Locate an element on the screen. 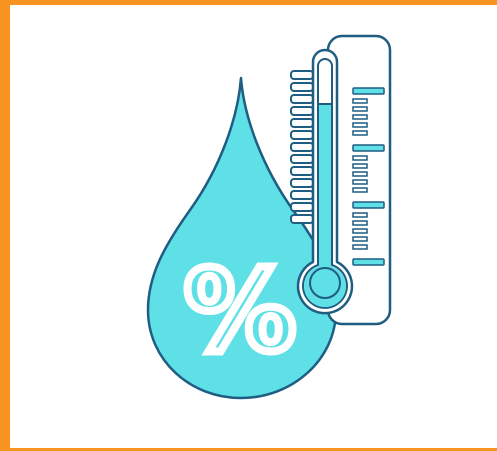 The image size is (497, 451). thermometer-scale is located at coordinates (368, 176).